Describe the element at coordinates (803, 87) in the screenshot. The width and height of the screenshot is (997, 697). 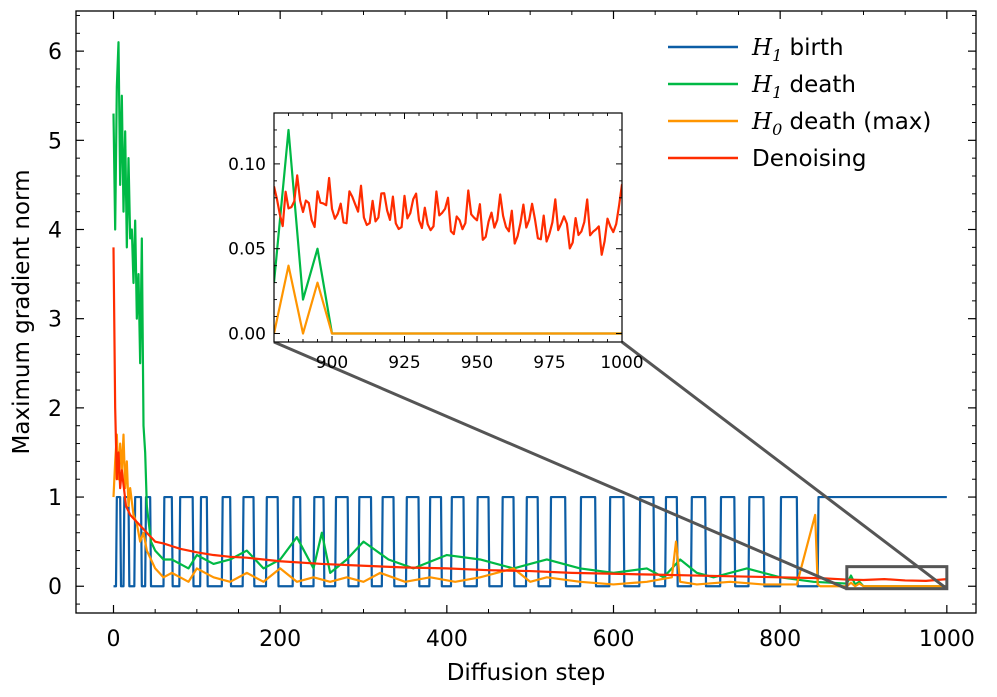
I see `legend-entry-1: H1 death` at that location.